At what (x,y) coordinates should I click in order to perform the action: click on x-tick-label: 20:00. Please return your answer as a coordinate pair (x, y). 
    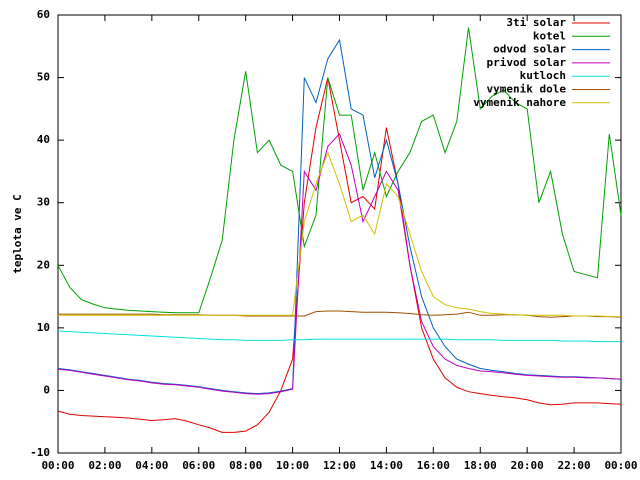
    Looking at the image, I should click on (527, 465).